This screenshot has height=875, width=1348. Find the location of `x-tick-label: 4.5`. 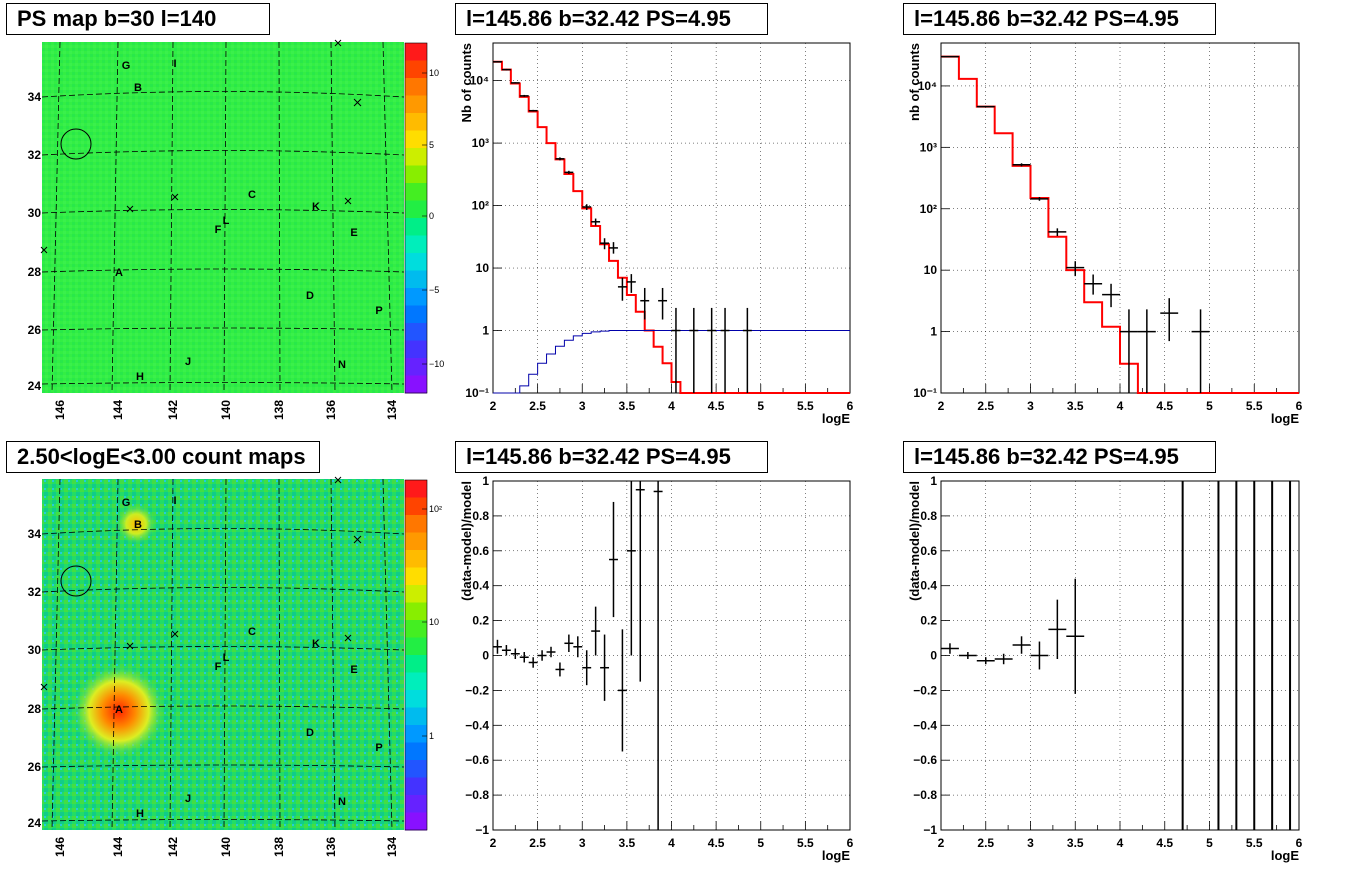

x-tick-label: 4.5 is located at coordinates (1164, 843).